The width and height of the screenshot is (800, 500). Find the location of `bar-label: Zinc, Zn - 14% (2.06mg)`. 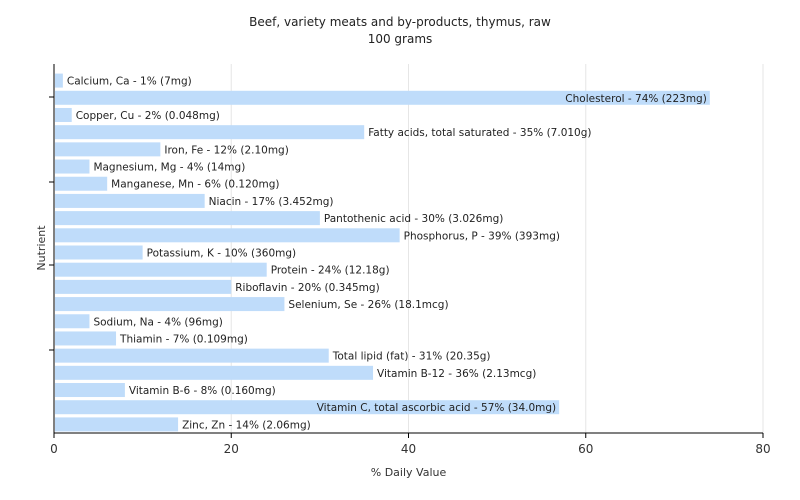

bar-label: Zinc, Zn - 14% (2.06mg) is located at coordinates (246, 425).